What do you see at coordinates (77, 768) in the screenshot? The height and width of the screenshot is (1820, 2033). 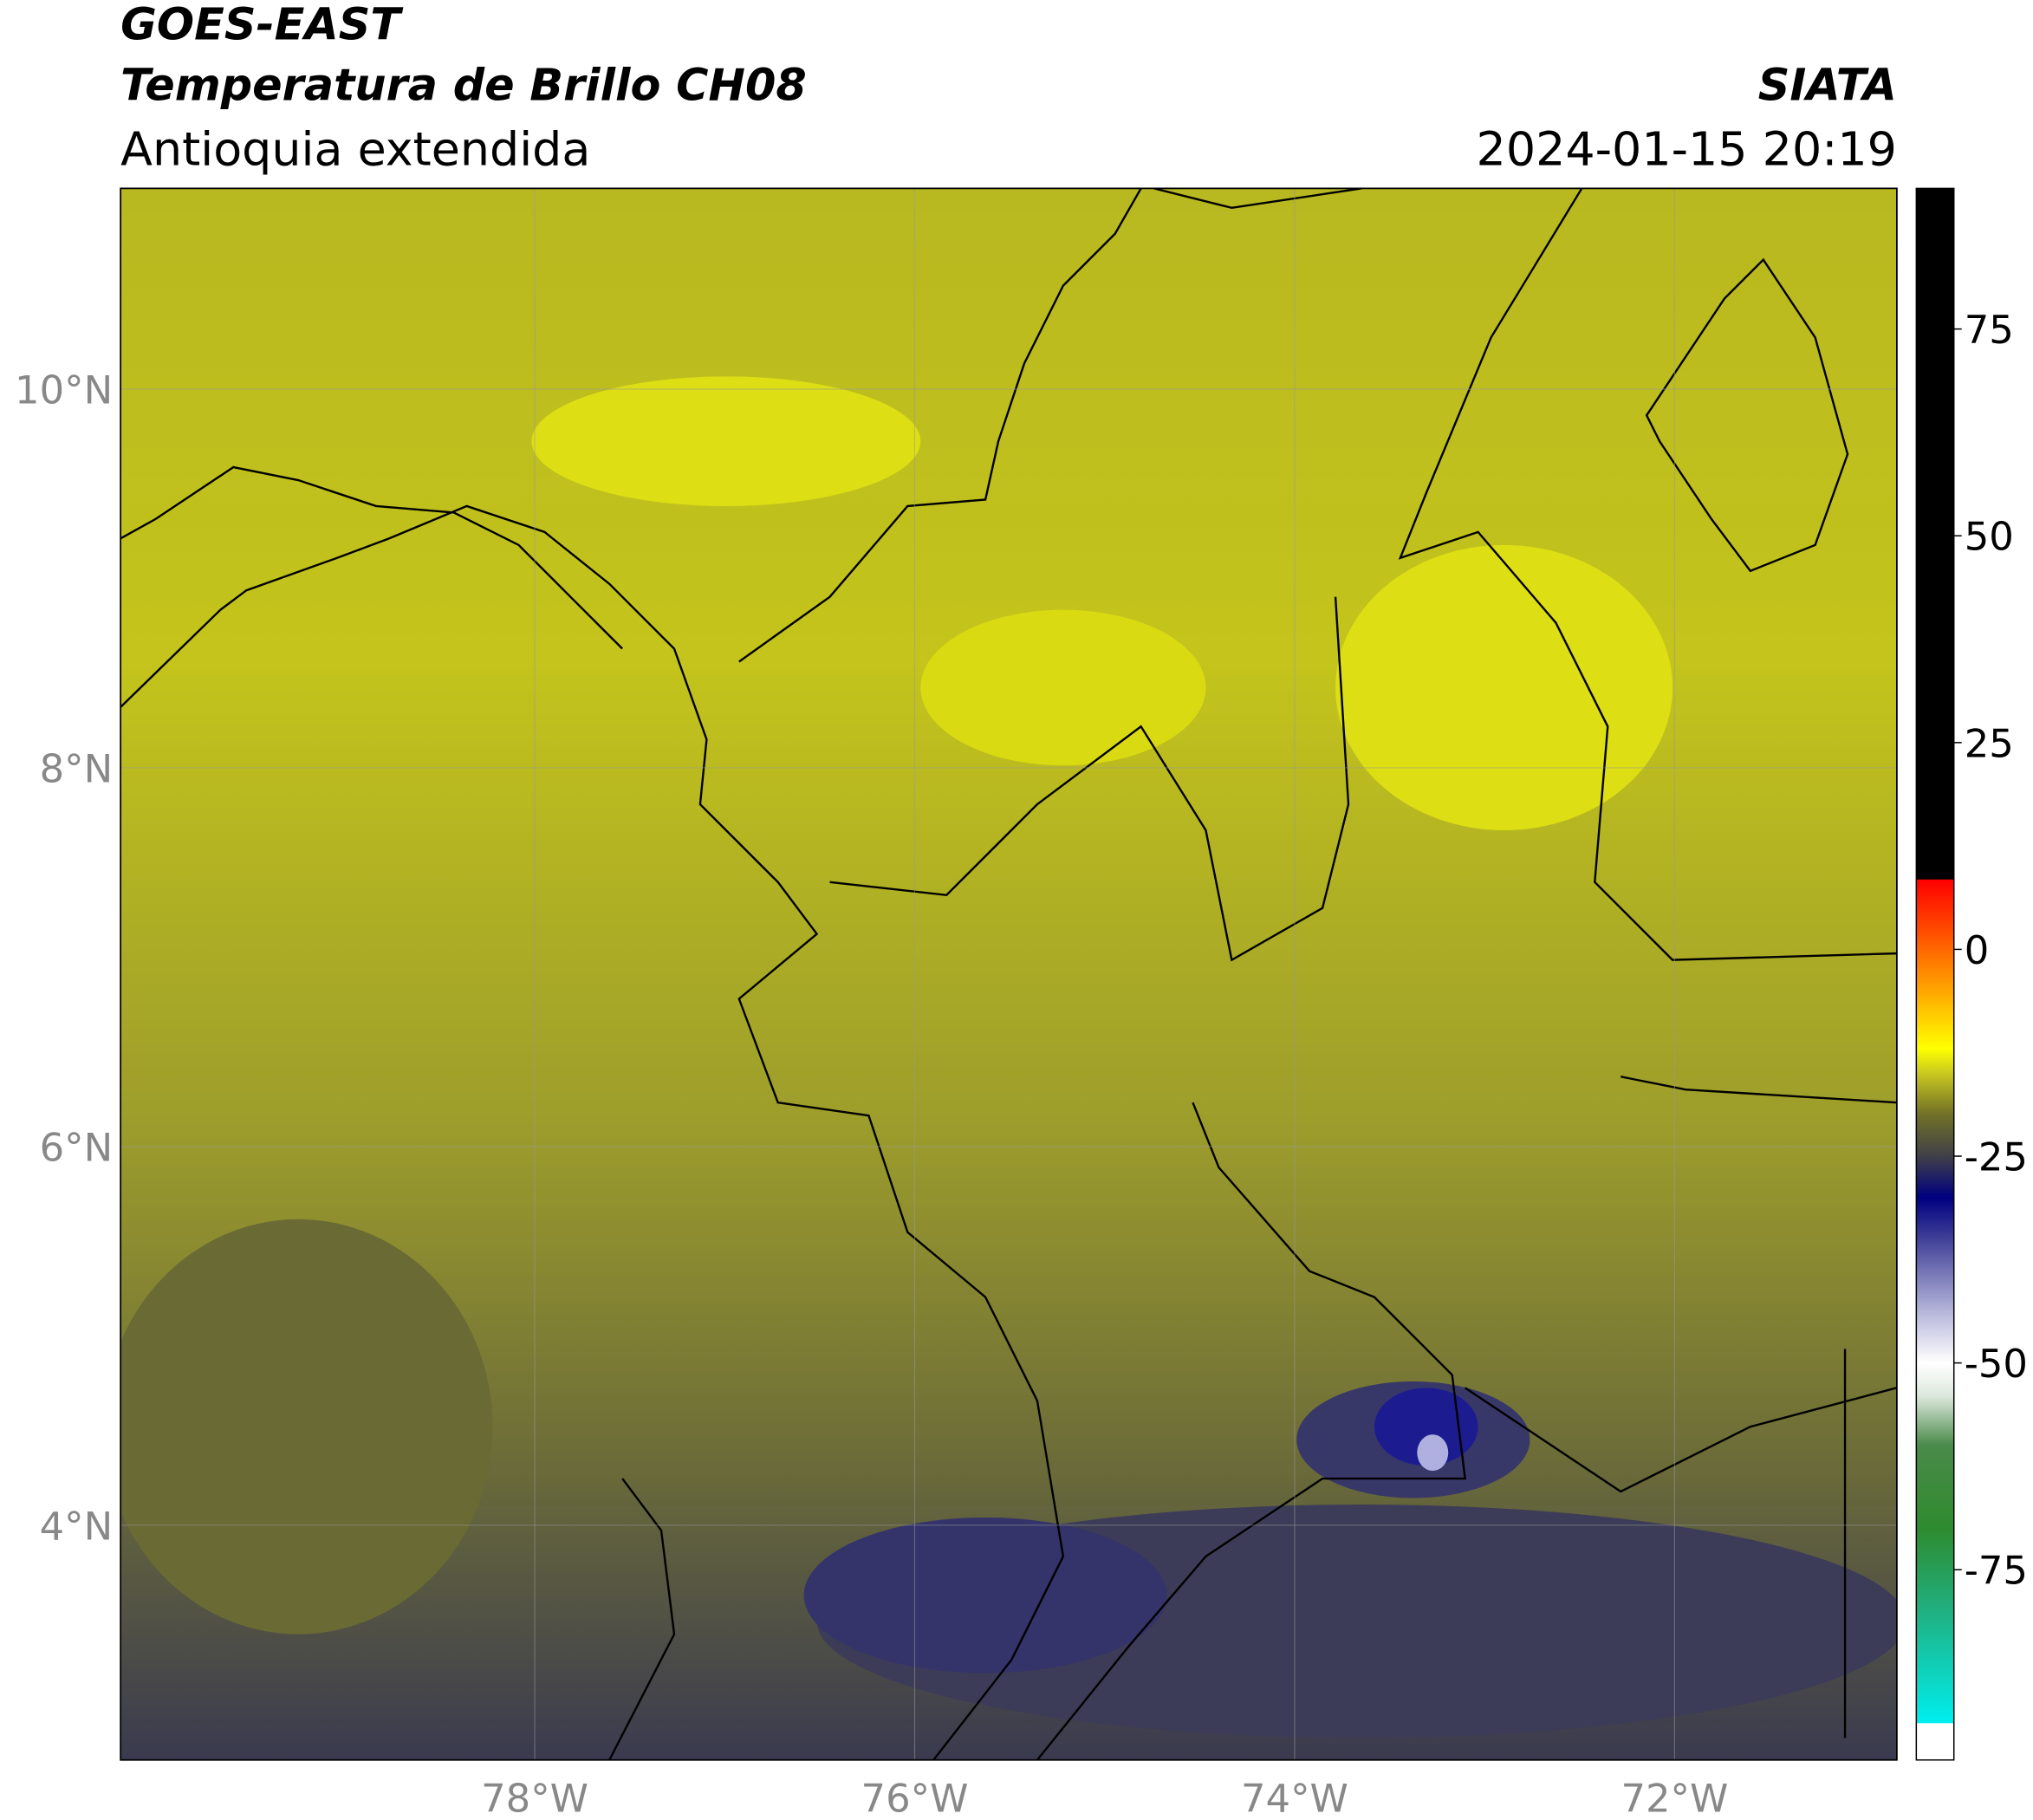 I see `y-tick-label: 8°N` at bounding box center [77, 768].